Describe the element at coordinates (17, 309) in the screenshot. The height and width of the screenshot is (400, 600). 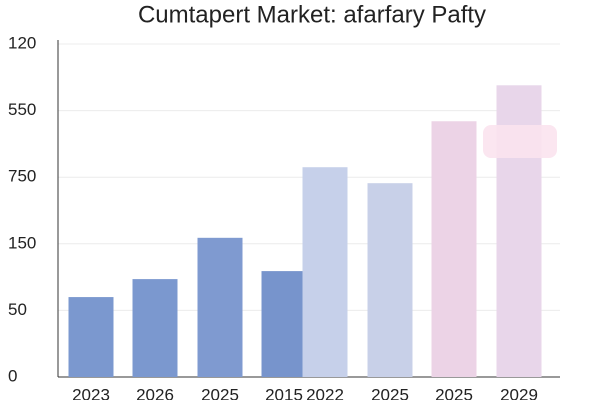
I see `y-tick-label: 50` at that location.